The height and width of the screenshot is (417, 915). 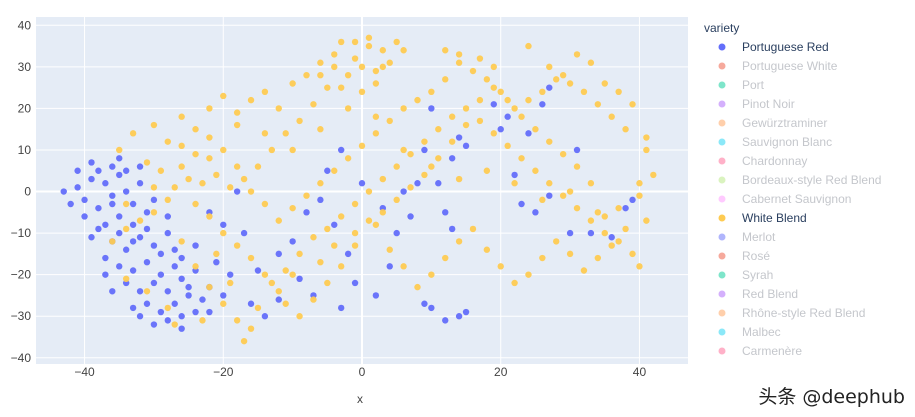 I want to click on y-tick-label: 0, so click(x=27, y=192).